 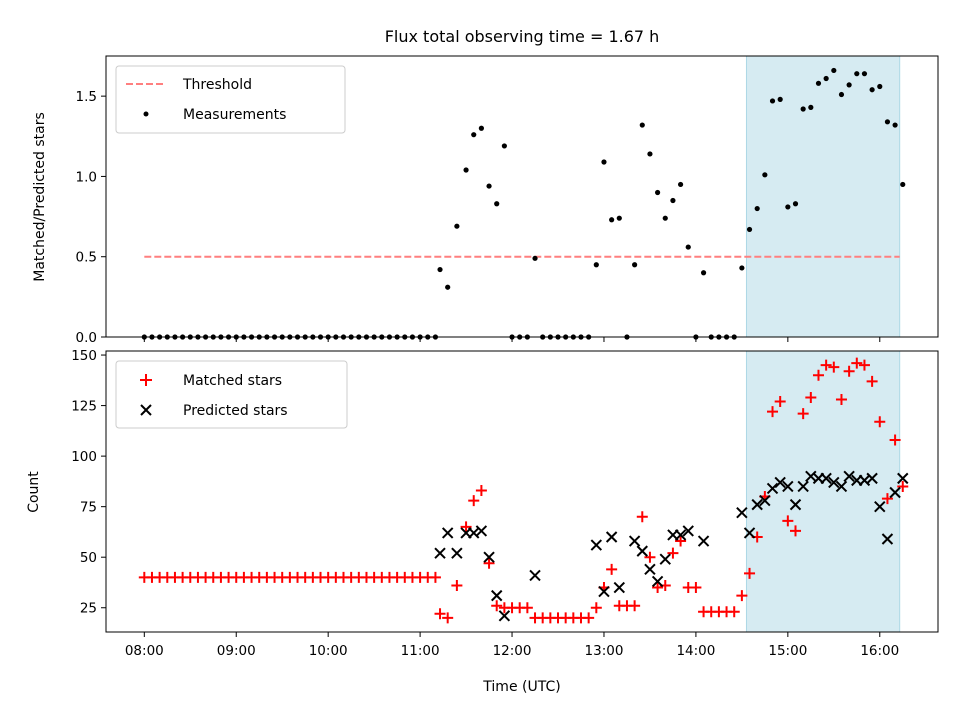 What do you see at coordinates (86, 97) in the screenshot?
I see `y-tick-label: 1.5` at bounding box center [86, 97].